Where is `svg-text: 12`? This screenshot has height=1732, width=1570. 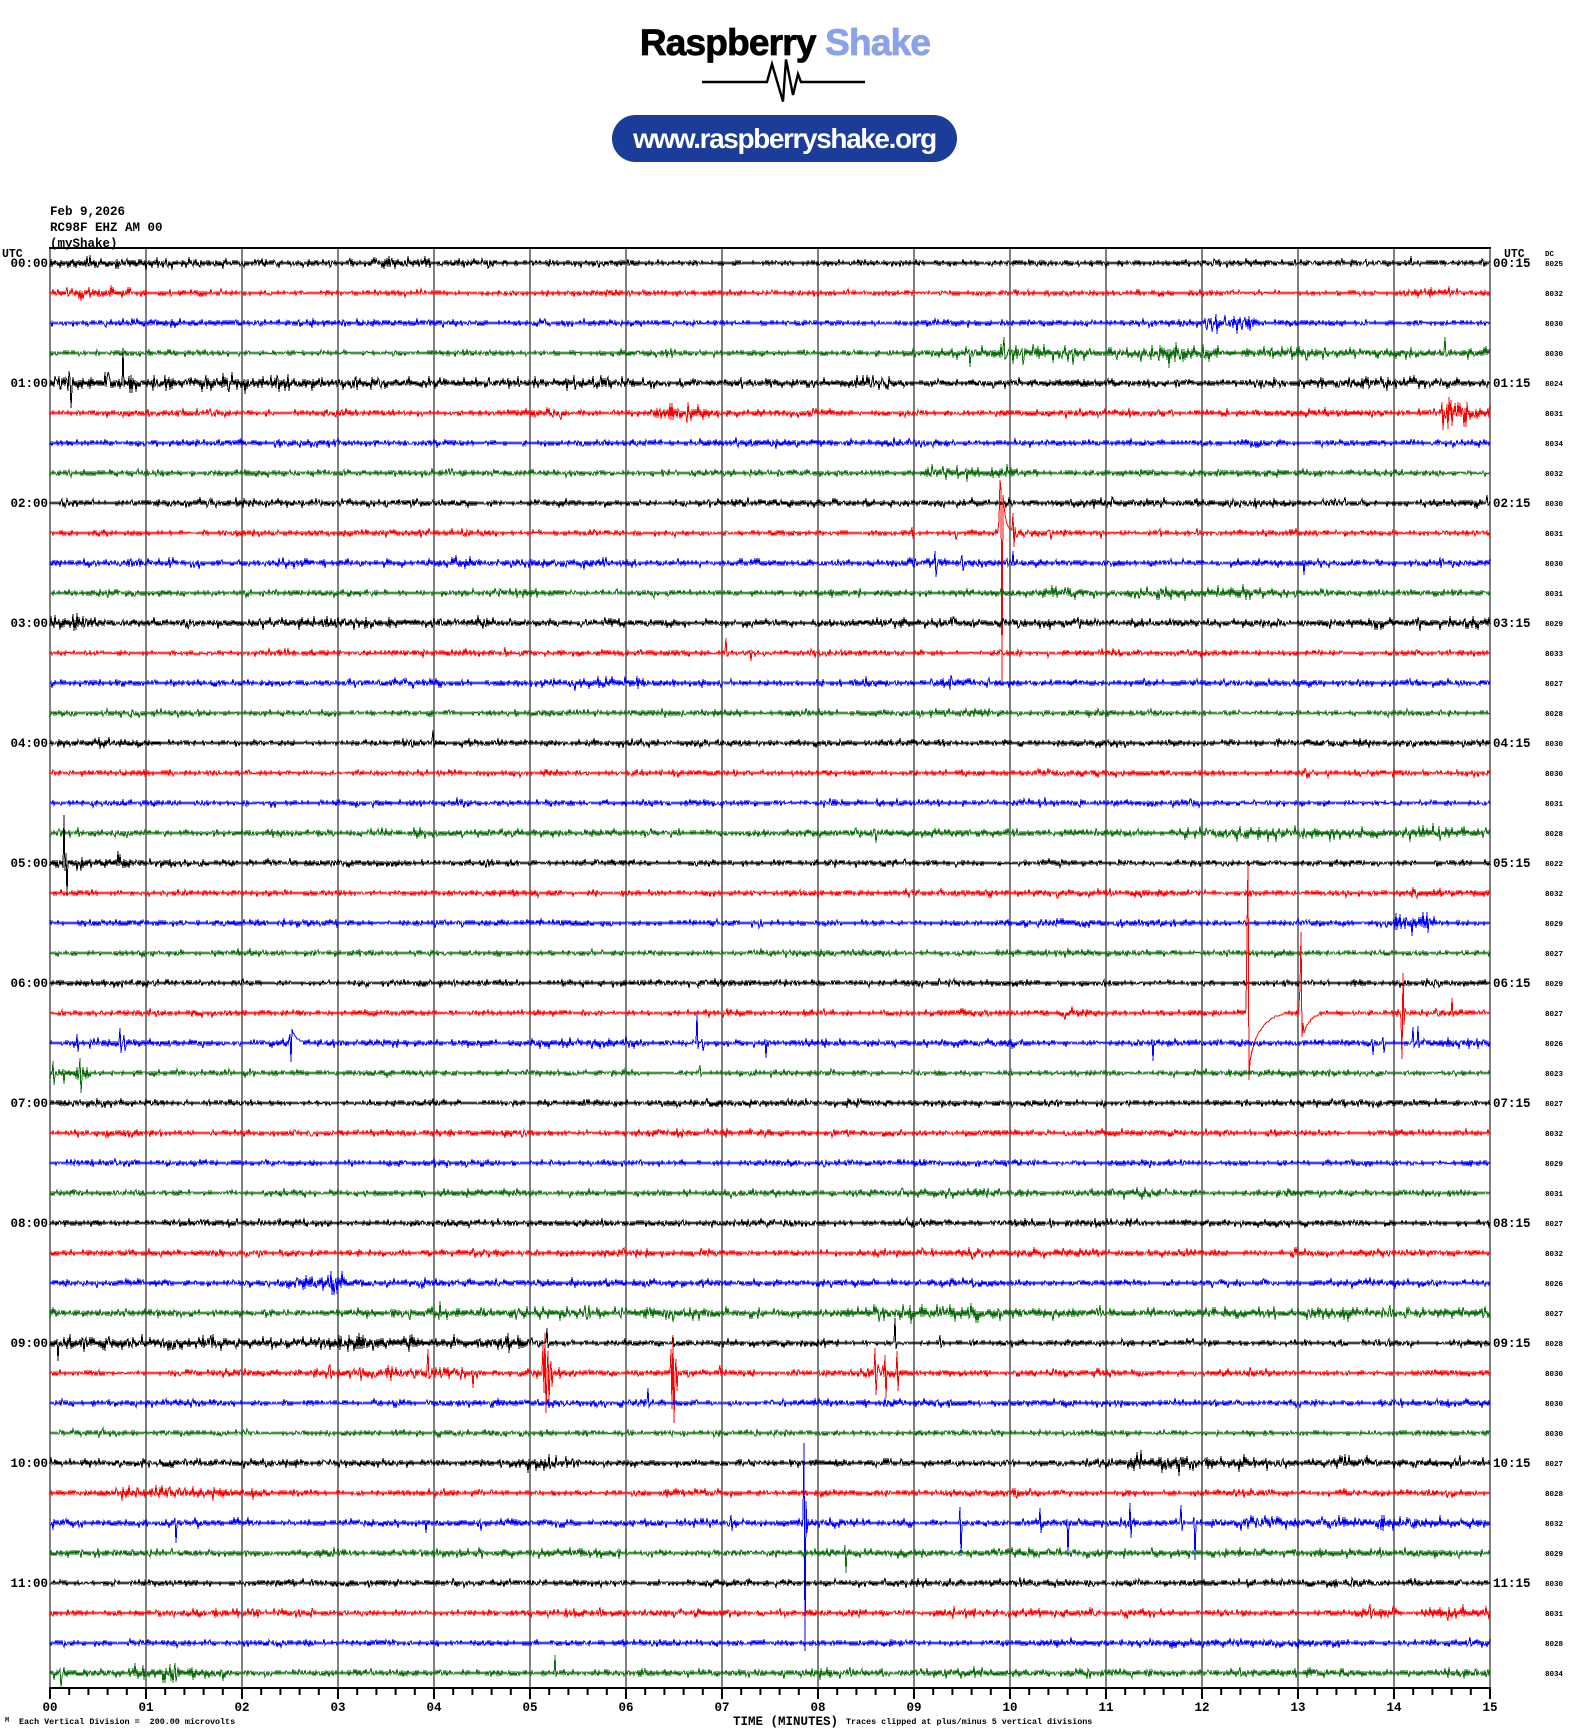 svg-text: 12 is located at coordinates (1201, 1708).